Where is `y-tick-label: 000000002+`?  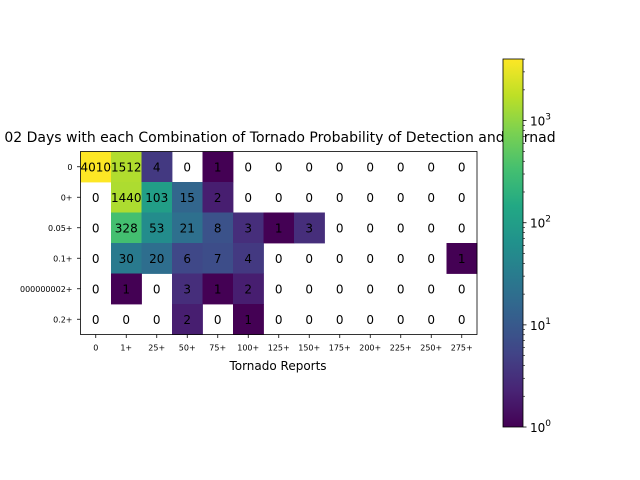 y-tick-label: 000000002+ is located at coordinates (46, 289).